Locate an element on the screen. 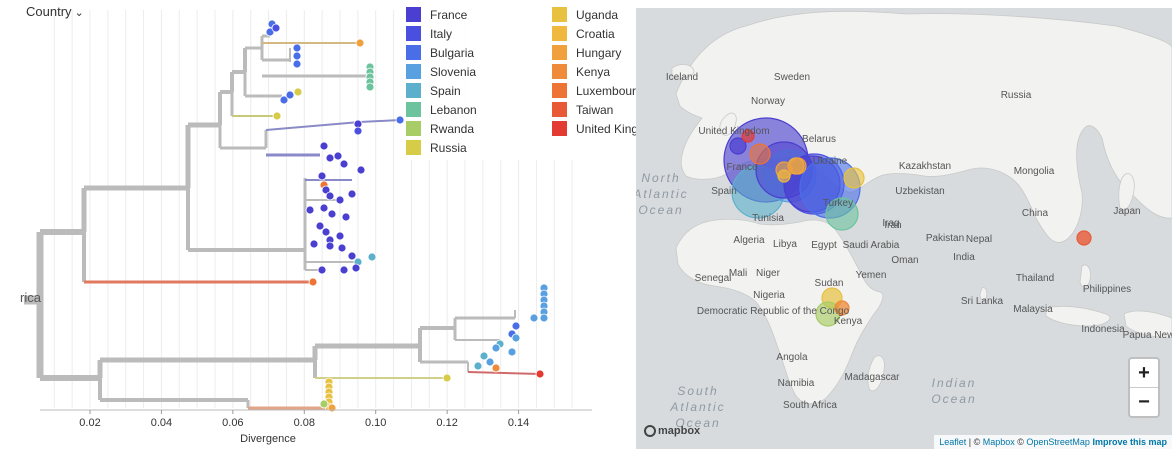  legend-item: Rwanda is located at coordinates (440, 129).